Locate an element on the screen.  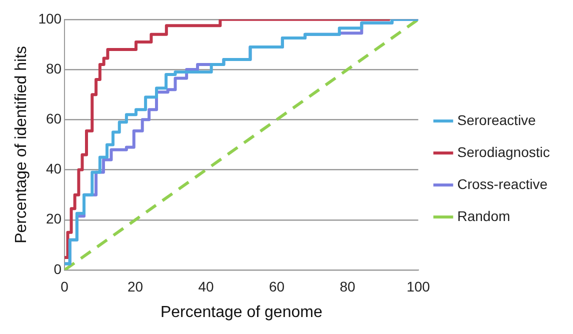
y-tick-label: 60 is located at coordinates (54, 118).